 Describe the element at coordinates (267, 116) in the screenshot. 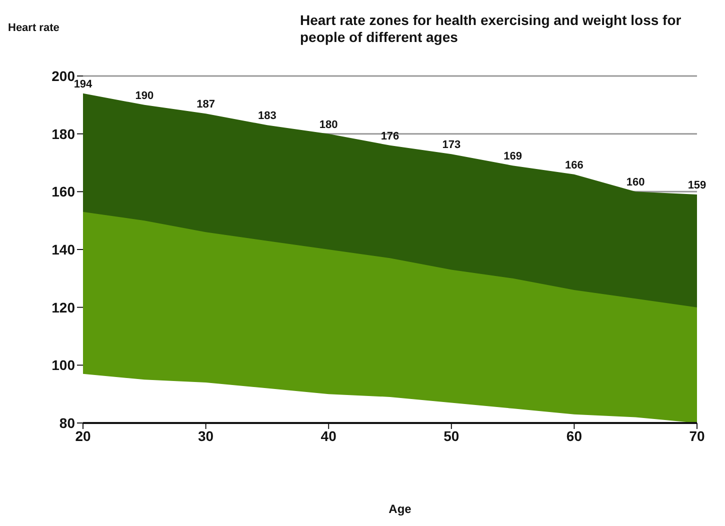

I see `data-label: 183` at that location.